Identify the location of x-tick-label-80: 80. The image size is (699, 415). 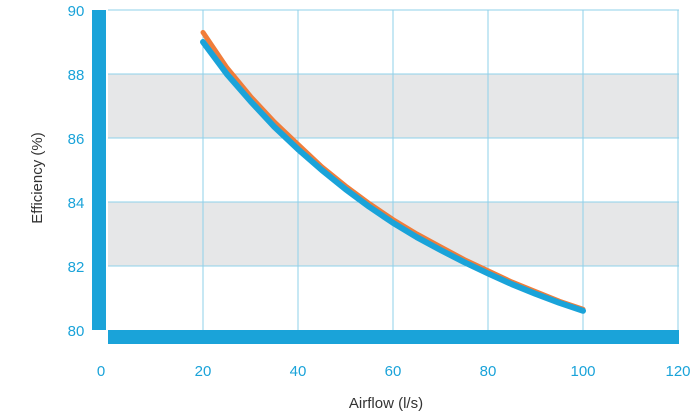
(488, 371).